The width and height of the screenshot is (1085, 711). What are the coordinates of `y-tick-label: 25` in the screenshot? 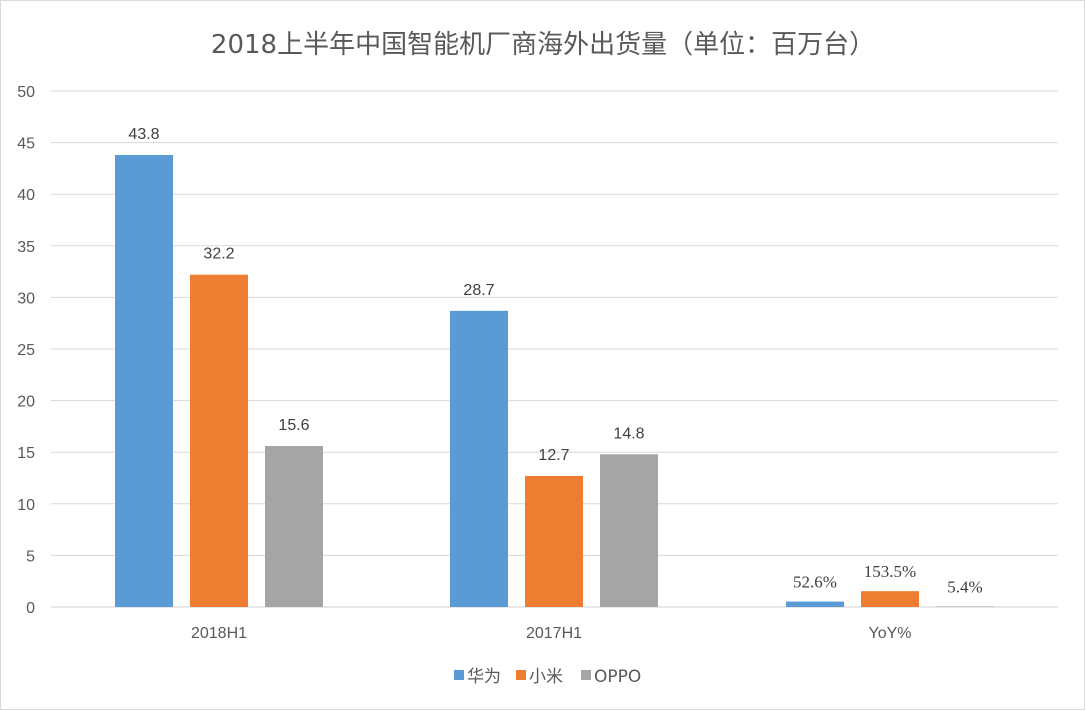 It's located at (26, 350).